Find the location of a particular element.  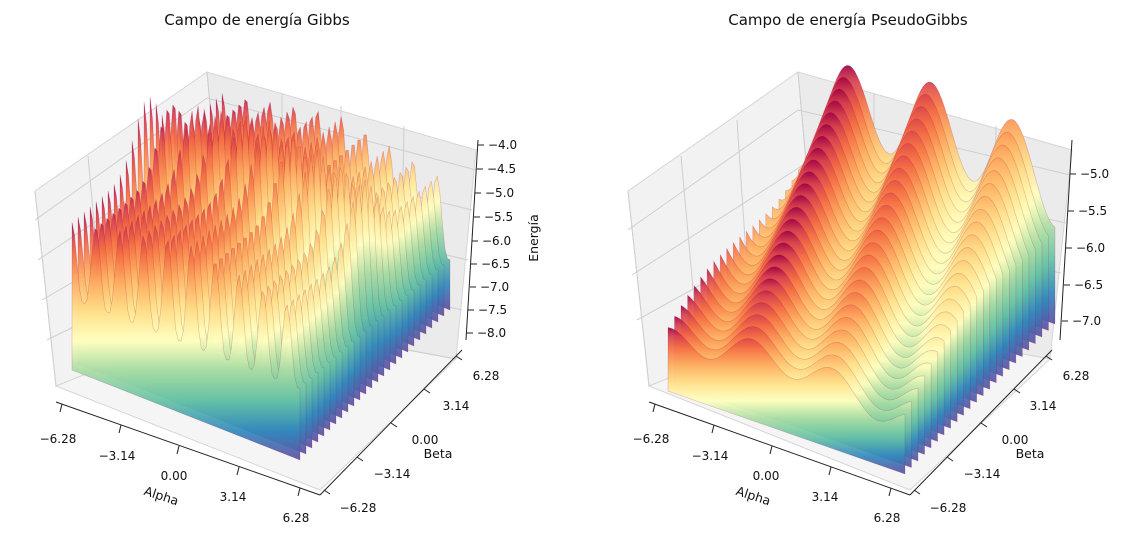

x-ticks-gibbs: −6.28 −3.14 0.00 3.14 6.28 Alpha is located at coordinates (175, 464).